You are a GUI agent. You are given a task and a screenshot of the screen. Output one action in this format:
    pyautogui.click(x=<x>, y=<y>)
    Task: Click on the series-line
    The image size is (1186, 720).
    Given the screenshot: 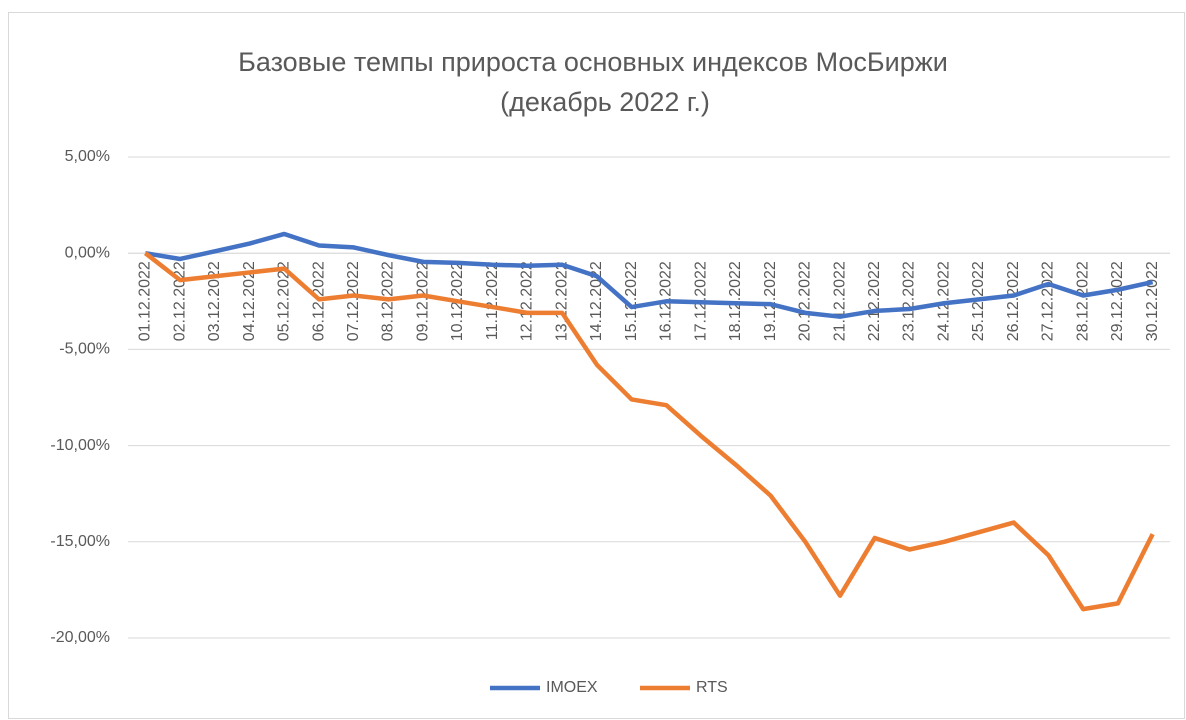 What is the action you would take?
    pyautogui.click(x=649, y=275)
    